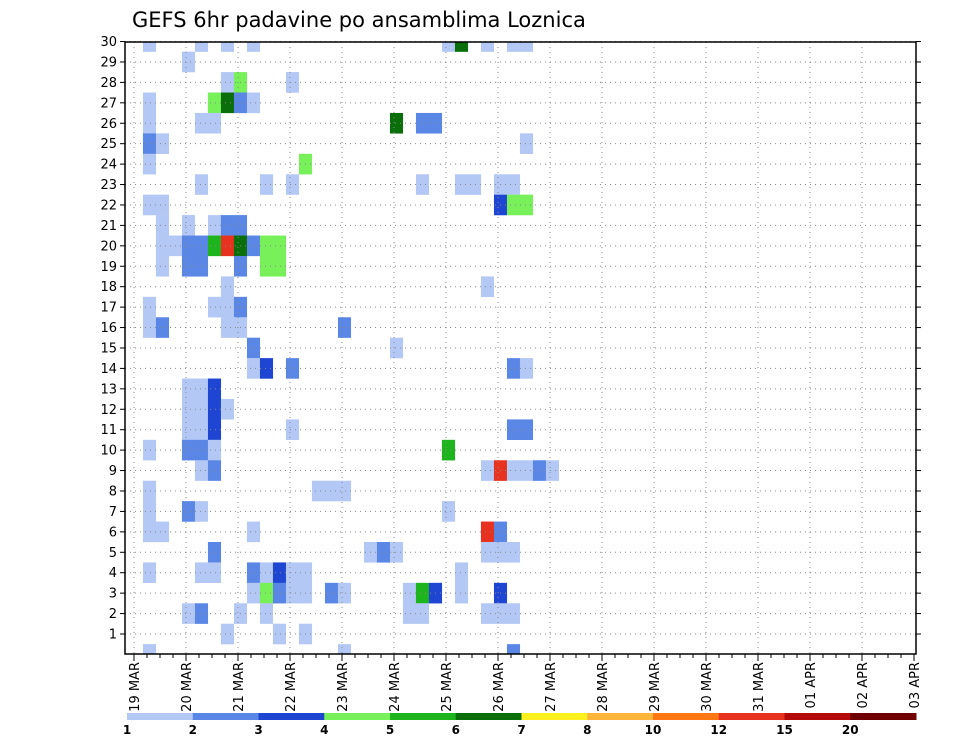 The height and width of the screenshot is (742, 960). Describe the element at coordinates (113, 471) in the screenshot. I see `y-tick-label: 9` at that location.